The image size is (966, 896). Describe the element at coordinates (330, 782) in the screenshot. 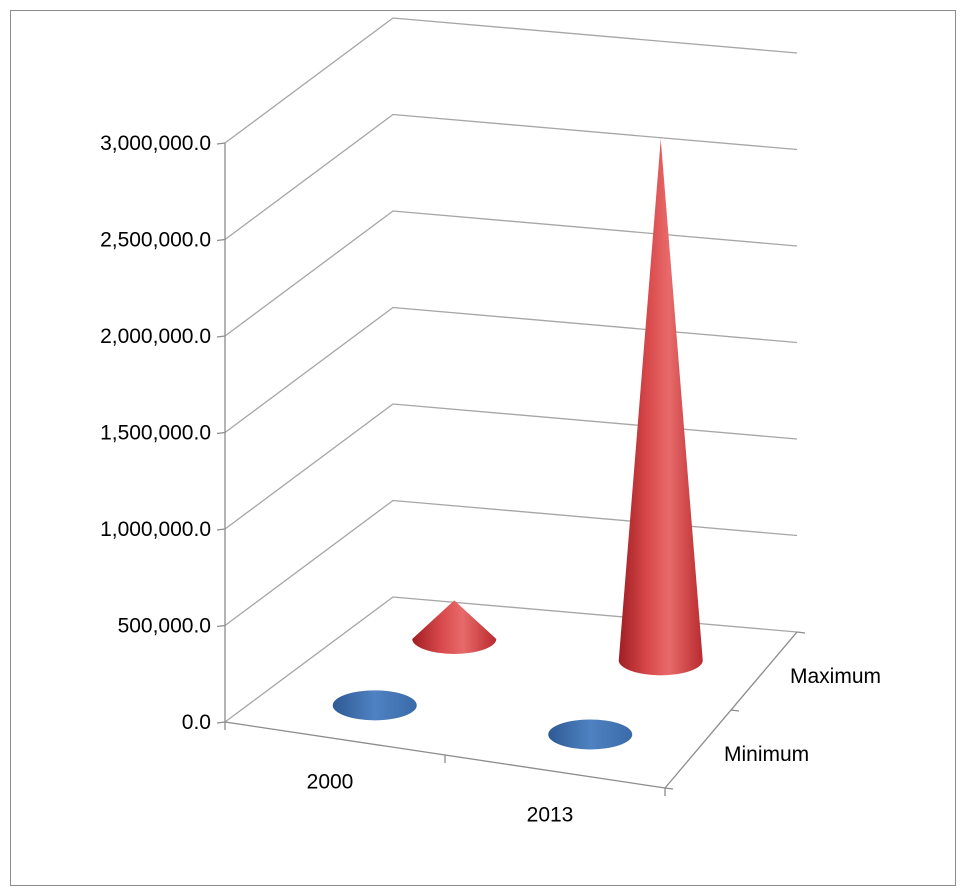

I see `x-tick-label: 2000` at that location.